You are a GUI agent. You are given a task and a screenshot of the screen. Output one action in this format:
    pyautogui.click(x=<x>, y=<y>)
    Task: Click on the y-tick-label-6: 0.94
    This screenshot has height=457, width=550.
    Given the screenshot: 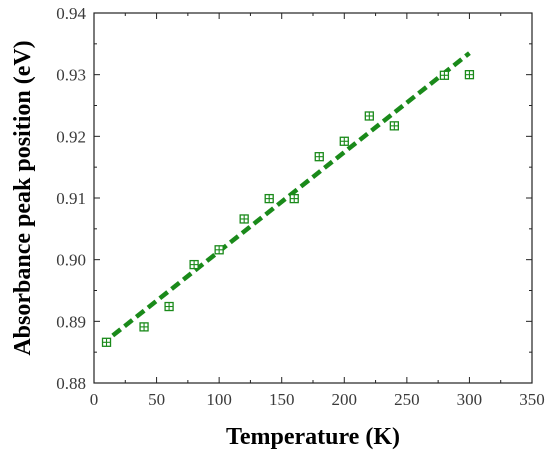 What is the action you would take?
    pyautogui.click(x=71, y=13)
    